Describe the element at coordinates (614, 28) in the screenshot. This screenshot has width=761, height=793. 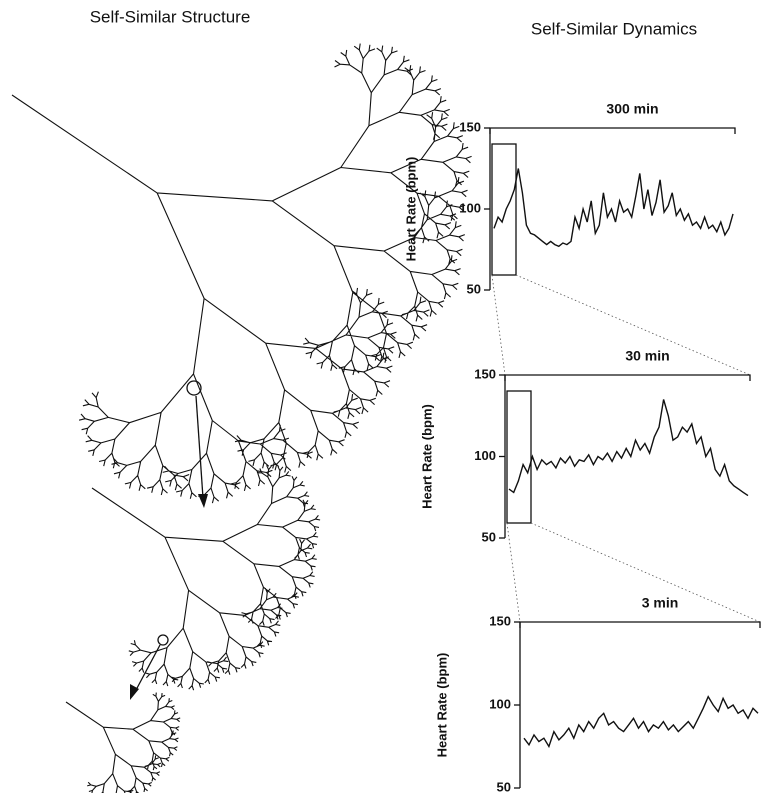
I see `heading: Self-Similar Dynamics` at that location.